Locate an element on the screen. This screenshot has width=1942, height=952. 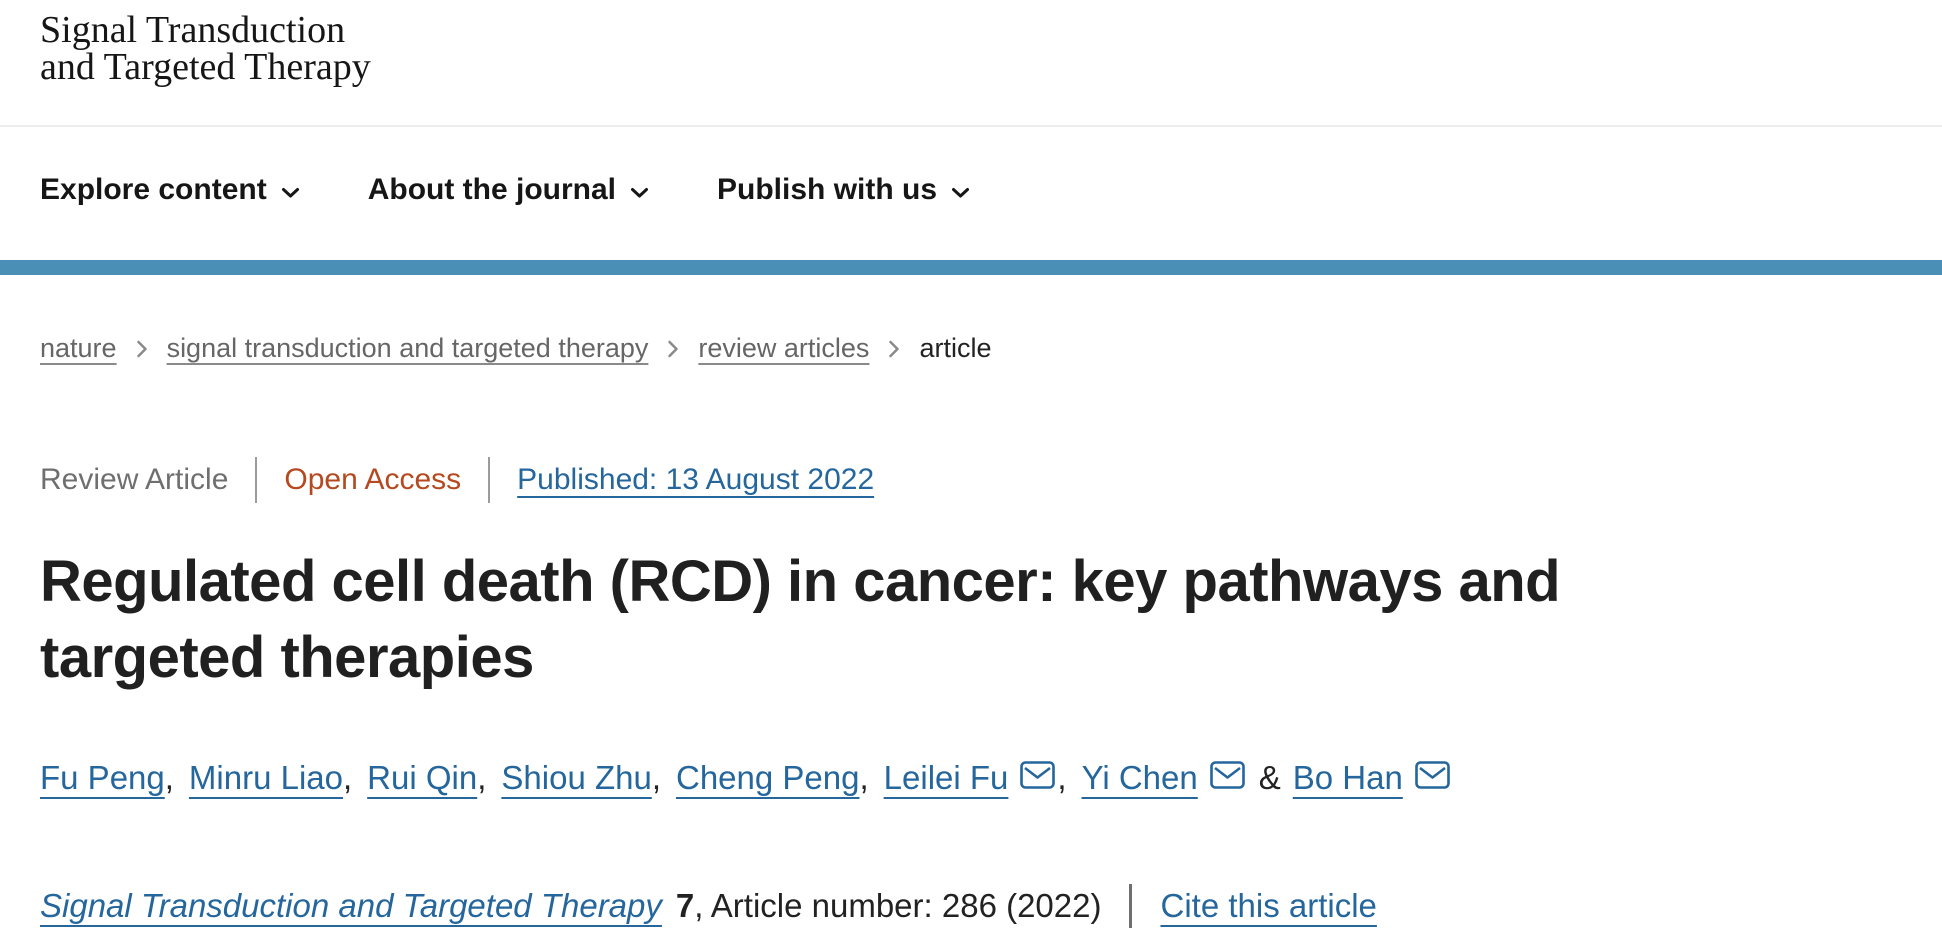
nav-publish-with-us: Publish with us is located at coordinates (843, 190).